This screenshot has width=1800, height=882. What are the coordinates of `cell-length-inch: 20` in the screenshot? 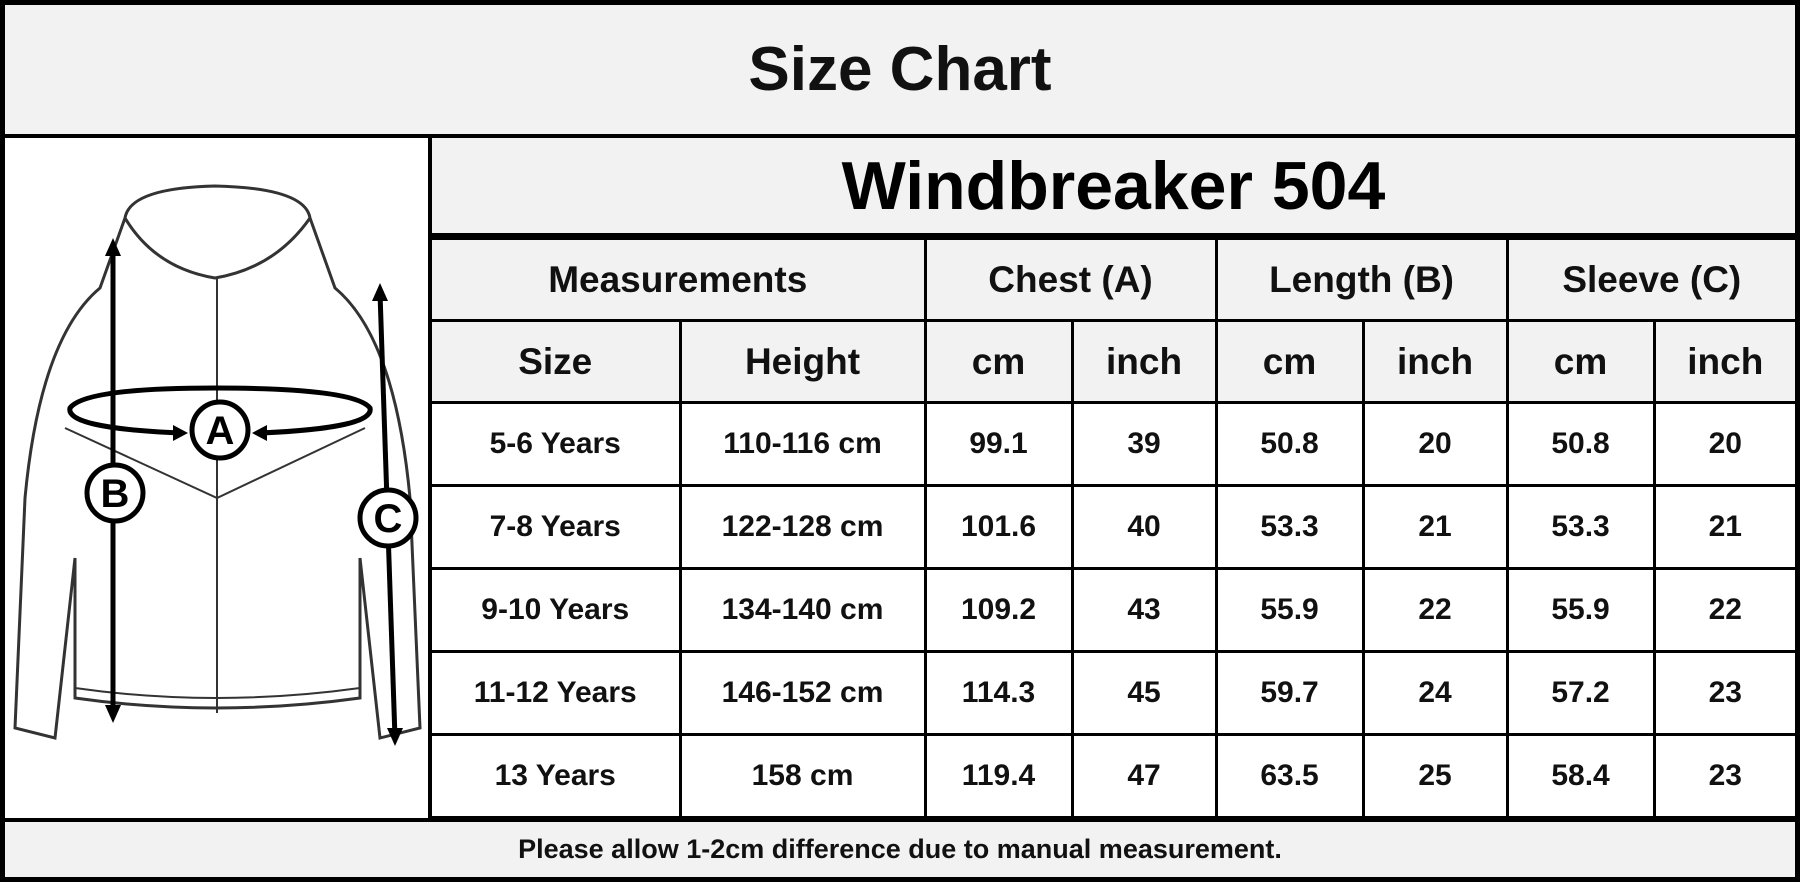 It's located at (1435, 444).